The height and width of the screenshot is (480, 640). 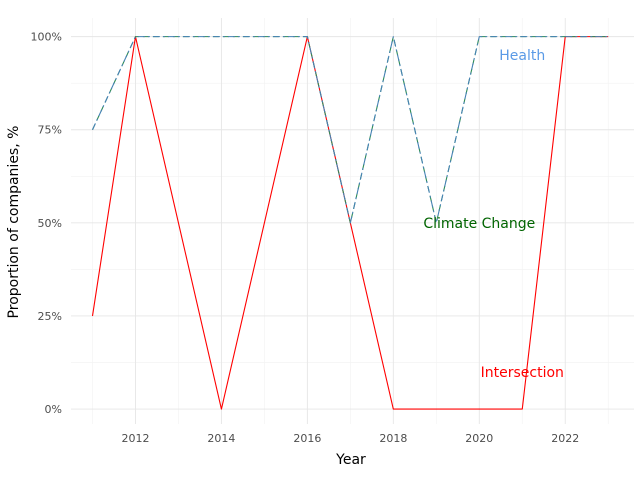 I want to click on y-tick-label: 75%, so click(x=50, y=130).